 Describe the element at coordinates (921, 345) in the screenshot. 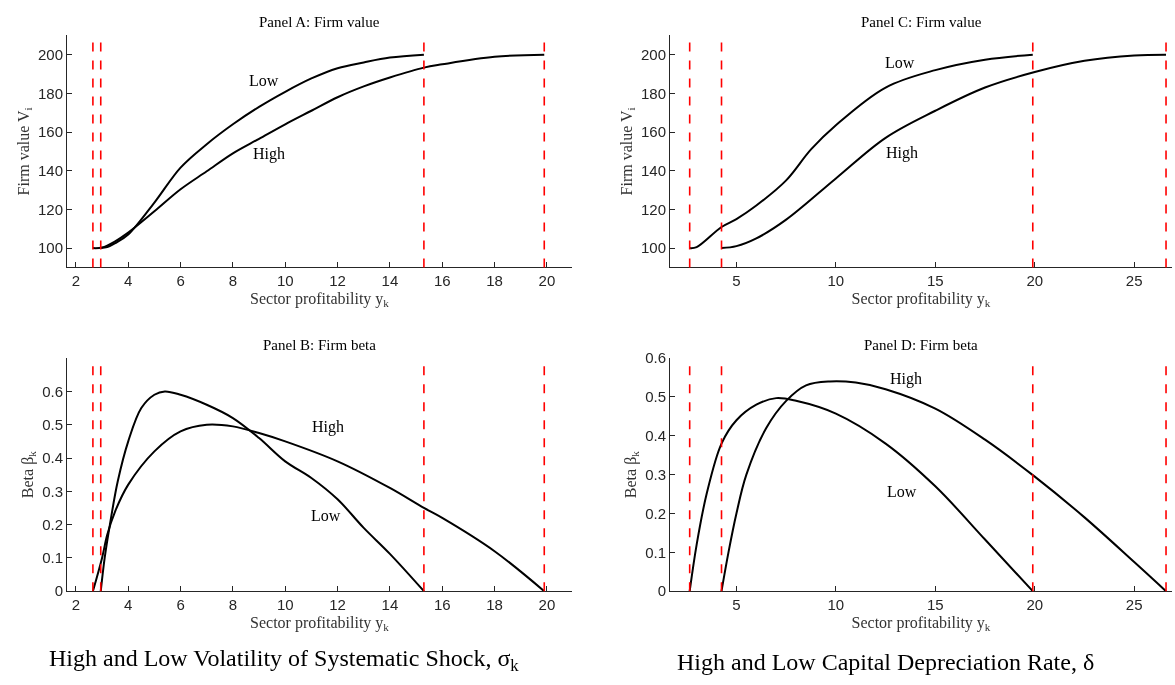

I see `chart-title: Panel D: Firm beta` at that location.